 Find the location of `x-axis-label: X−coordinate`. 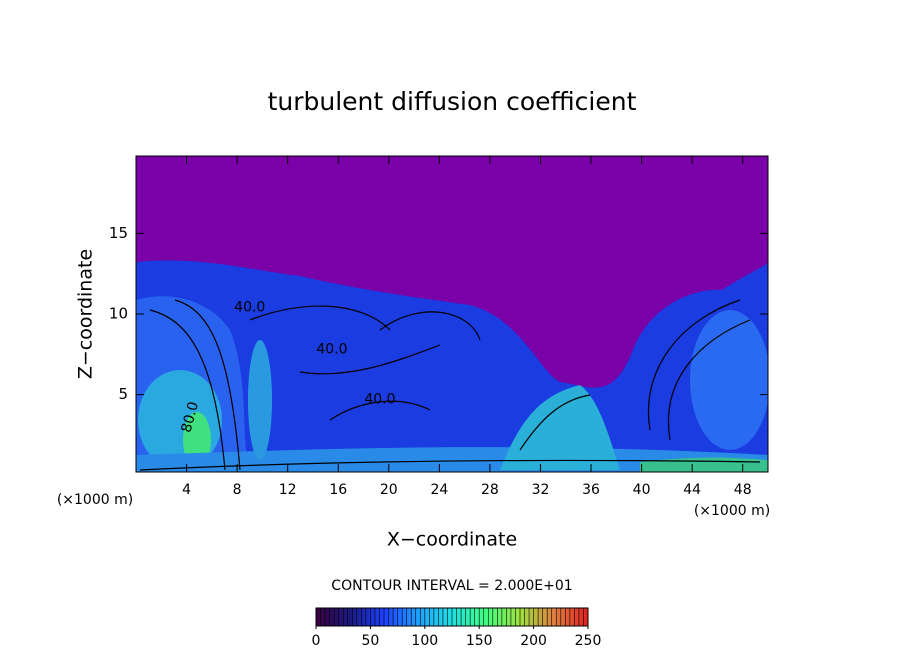

x-axis-label: X−coordinate is located at coordinates (452, 540).